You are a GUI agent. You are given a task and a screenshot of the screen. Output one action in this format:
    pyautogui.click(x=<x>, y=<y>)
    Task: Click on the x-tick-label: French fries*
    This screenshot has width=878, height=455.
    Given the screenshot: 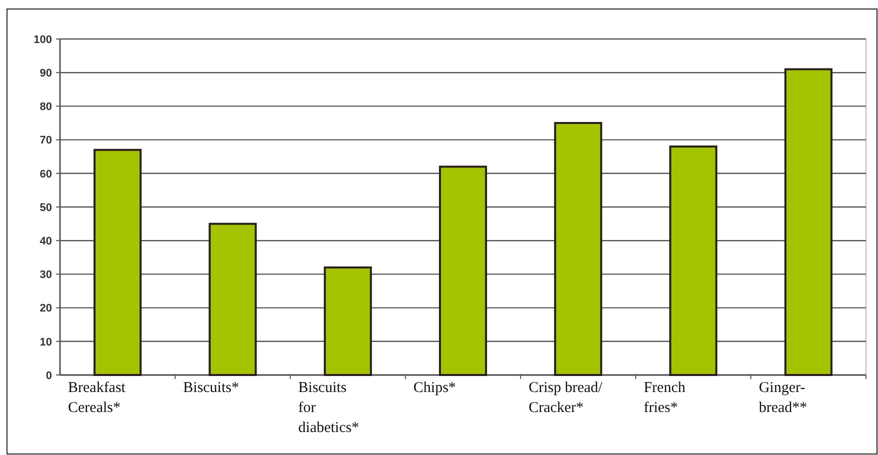 What is the action you would take?
    pyautogui.click(x=665, y=398)
    